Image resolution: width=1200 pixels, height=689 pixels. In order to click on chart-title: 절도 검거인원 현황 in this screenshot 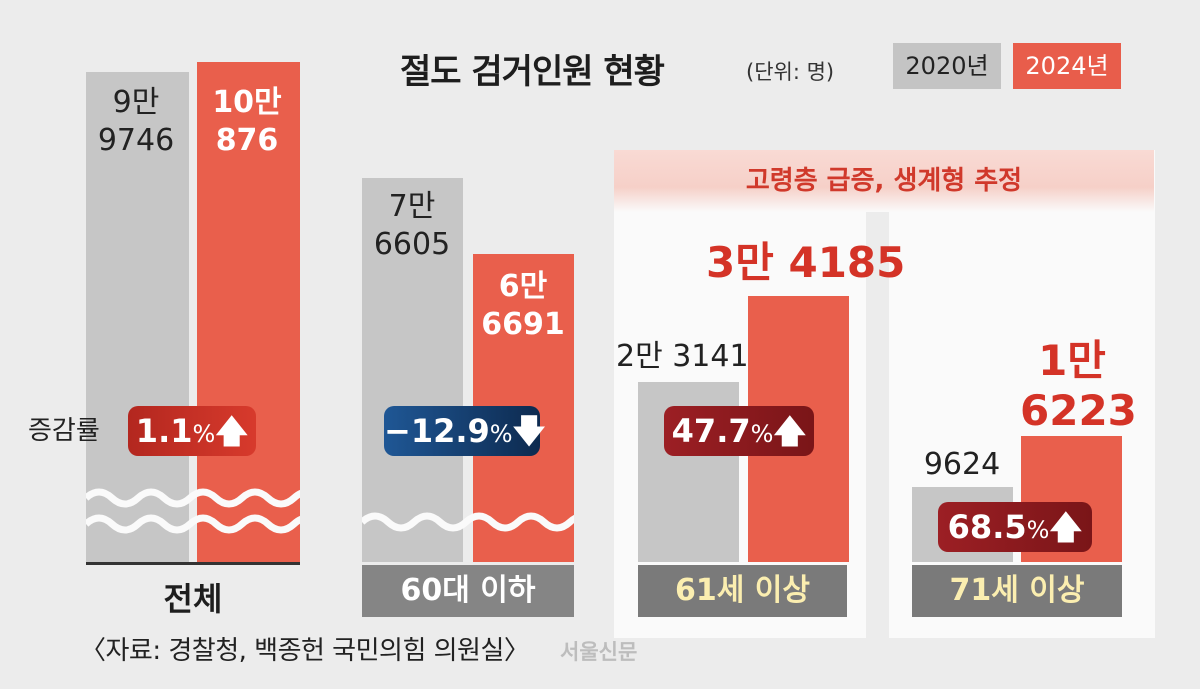, I will do `click(532, 72)`.